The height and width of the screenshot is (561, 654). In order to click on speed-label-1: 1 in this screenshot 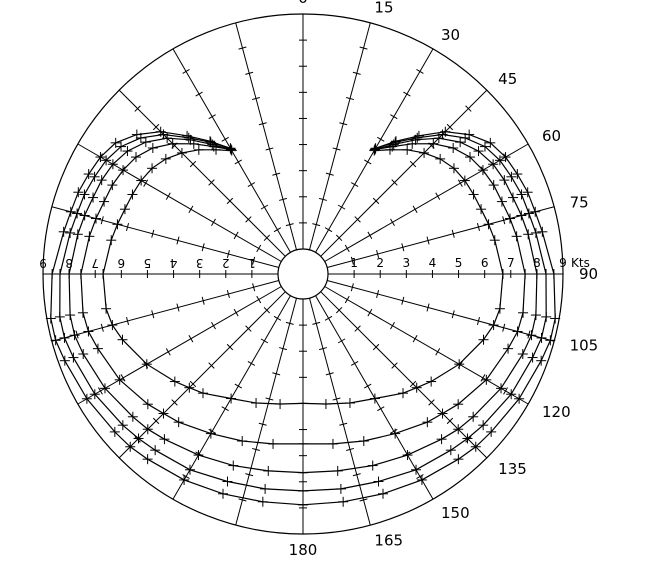, I will do `click(354, 263)`.